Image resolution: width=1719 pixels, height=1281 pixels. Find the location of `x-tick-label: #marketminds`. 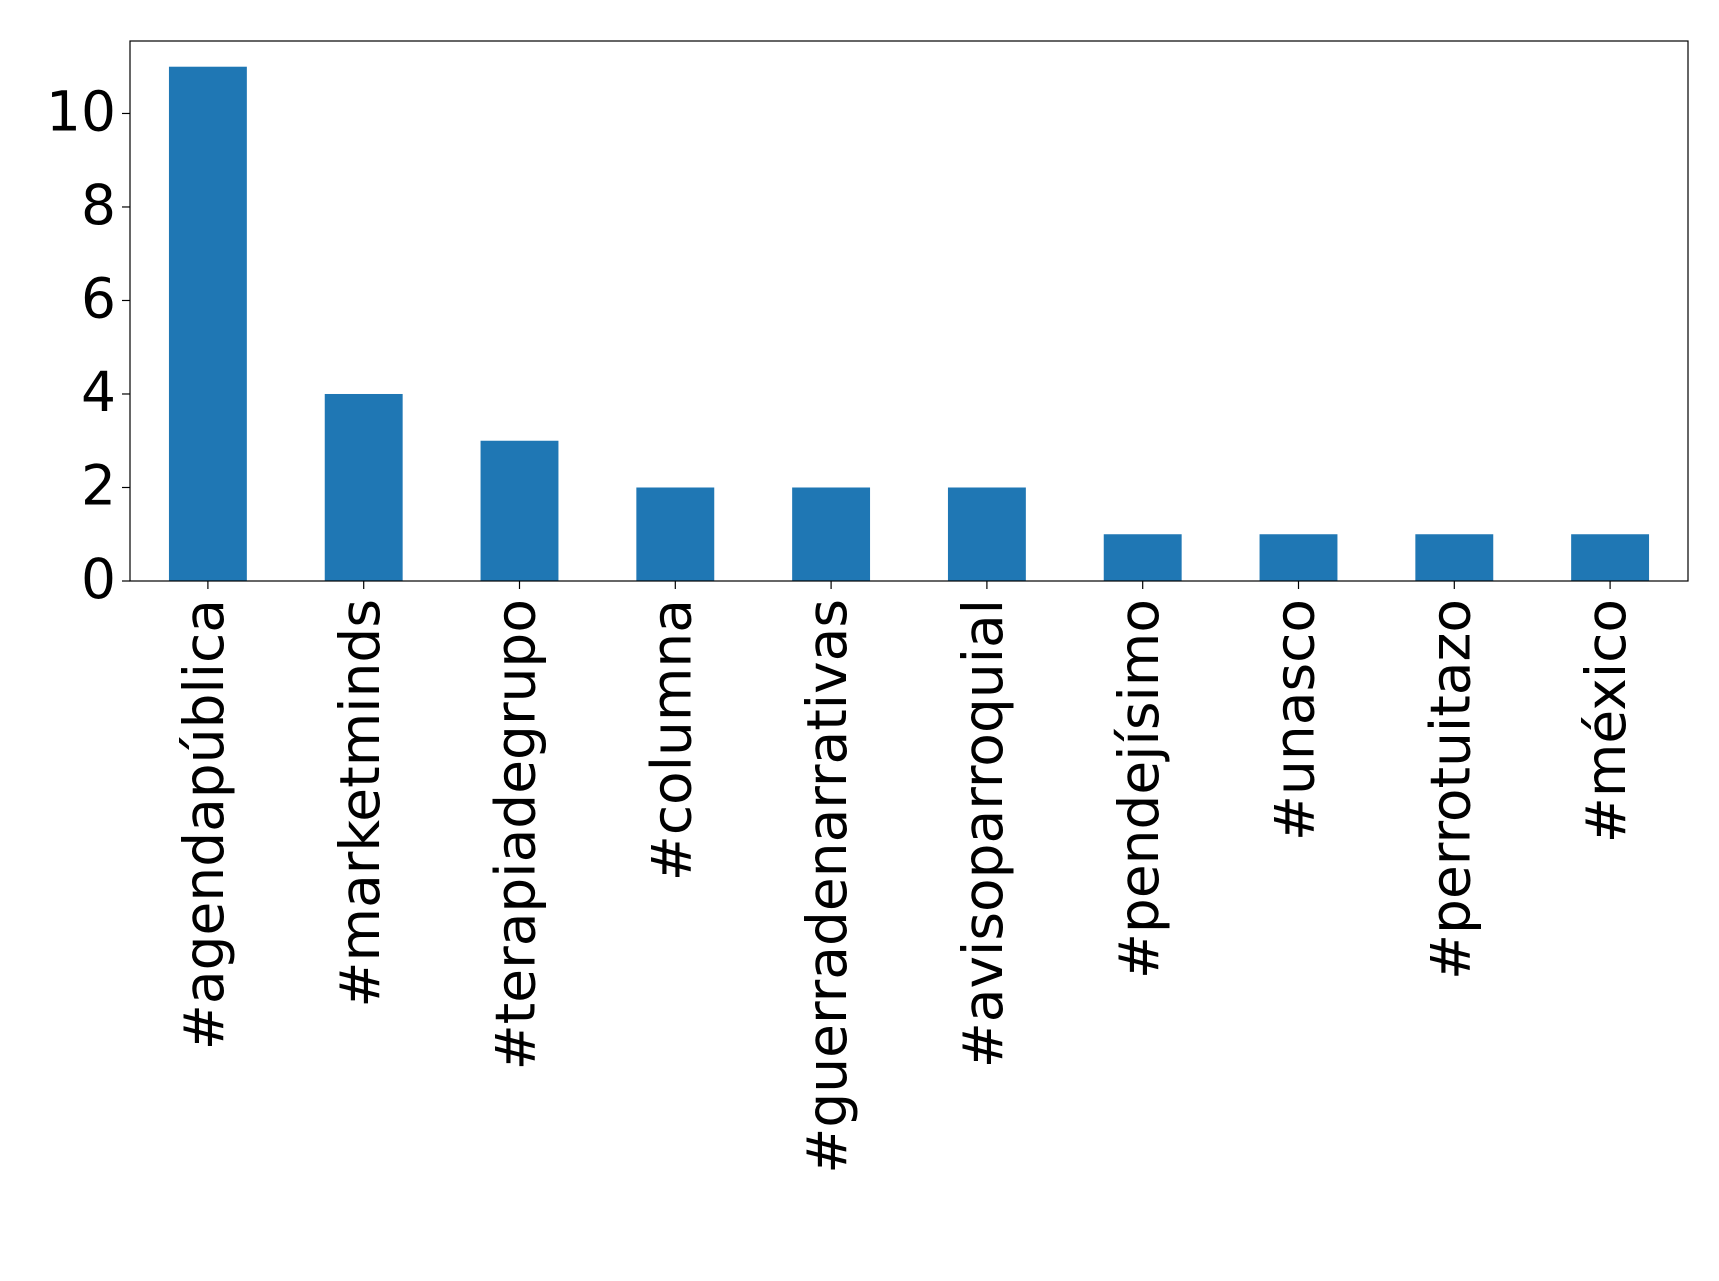

x-tick-label: #marketminds is located at coordinates (360, 803).